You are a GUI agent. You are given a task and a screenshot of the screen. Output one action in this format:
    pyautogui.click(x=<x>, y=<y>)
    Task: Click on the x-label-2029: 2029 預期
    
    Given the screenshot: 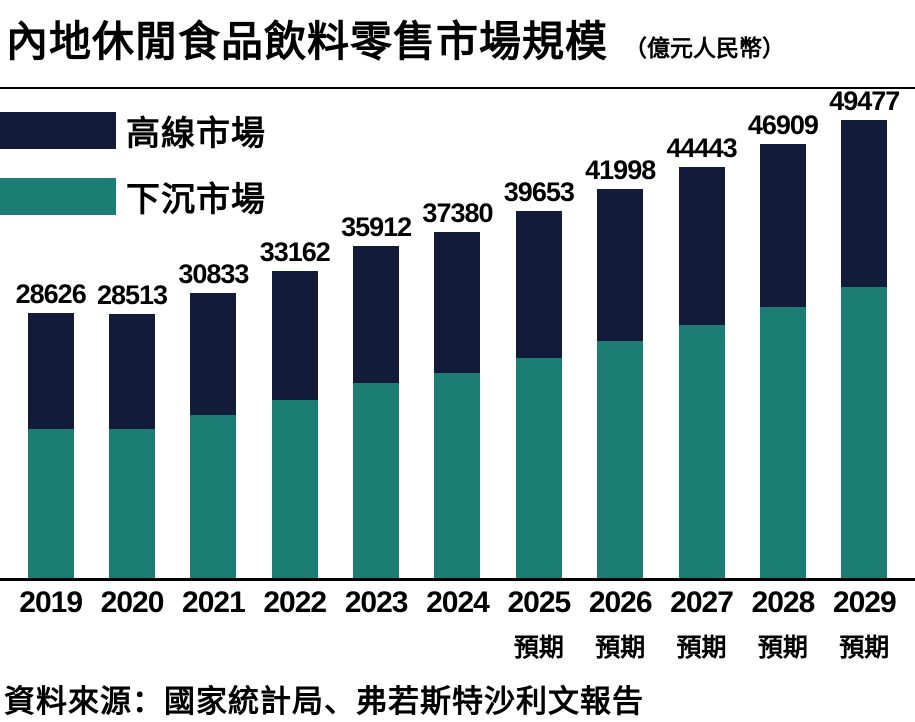 What is the action you would take?
    pyautogui.click(x=864, y=625)
    